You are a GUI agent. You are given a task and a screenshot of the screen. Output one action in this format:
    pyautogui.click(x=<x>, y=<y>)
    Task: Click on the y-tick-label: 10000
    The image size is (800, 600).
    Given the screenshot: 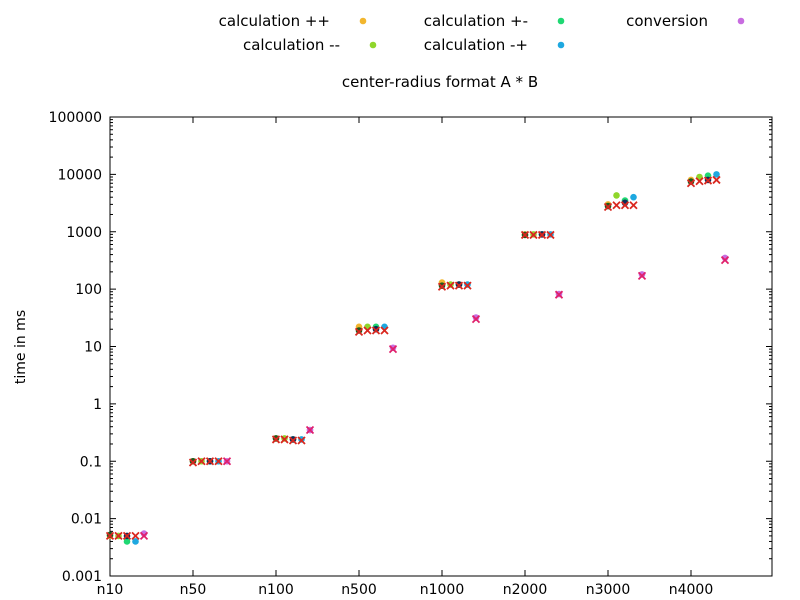 What is the action you would take?
    pyautogui.click(x=79, y=175)
    